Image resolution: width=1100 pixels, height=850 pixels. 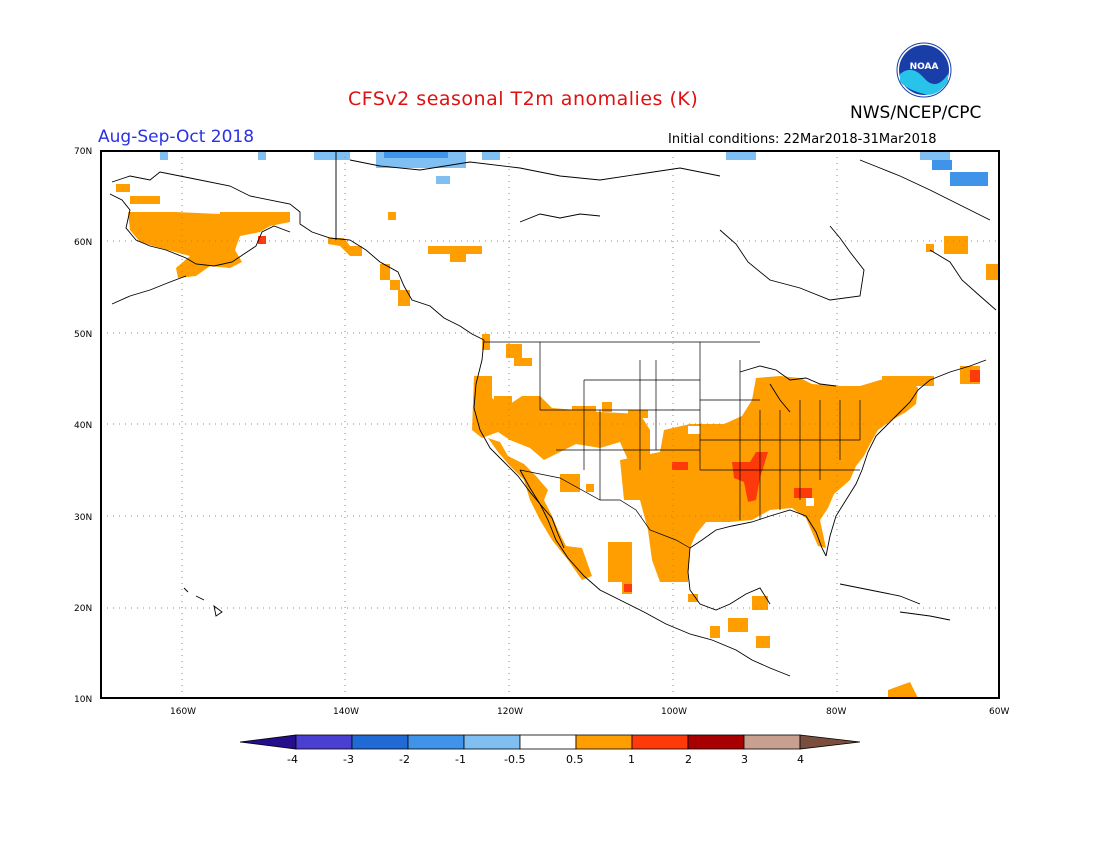 I want to click on lat-tick: 50N, so click(x=83, y=335).